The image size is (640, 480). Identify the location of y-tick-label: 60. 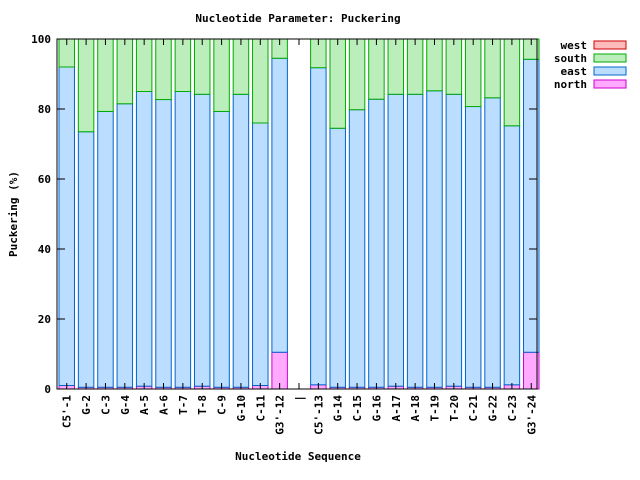
(44, 179).